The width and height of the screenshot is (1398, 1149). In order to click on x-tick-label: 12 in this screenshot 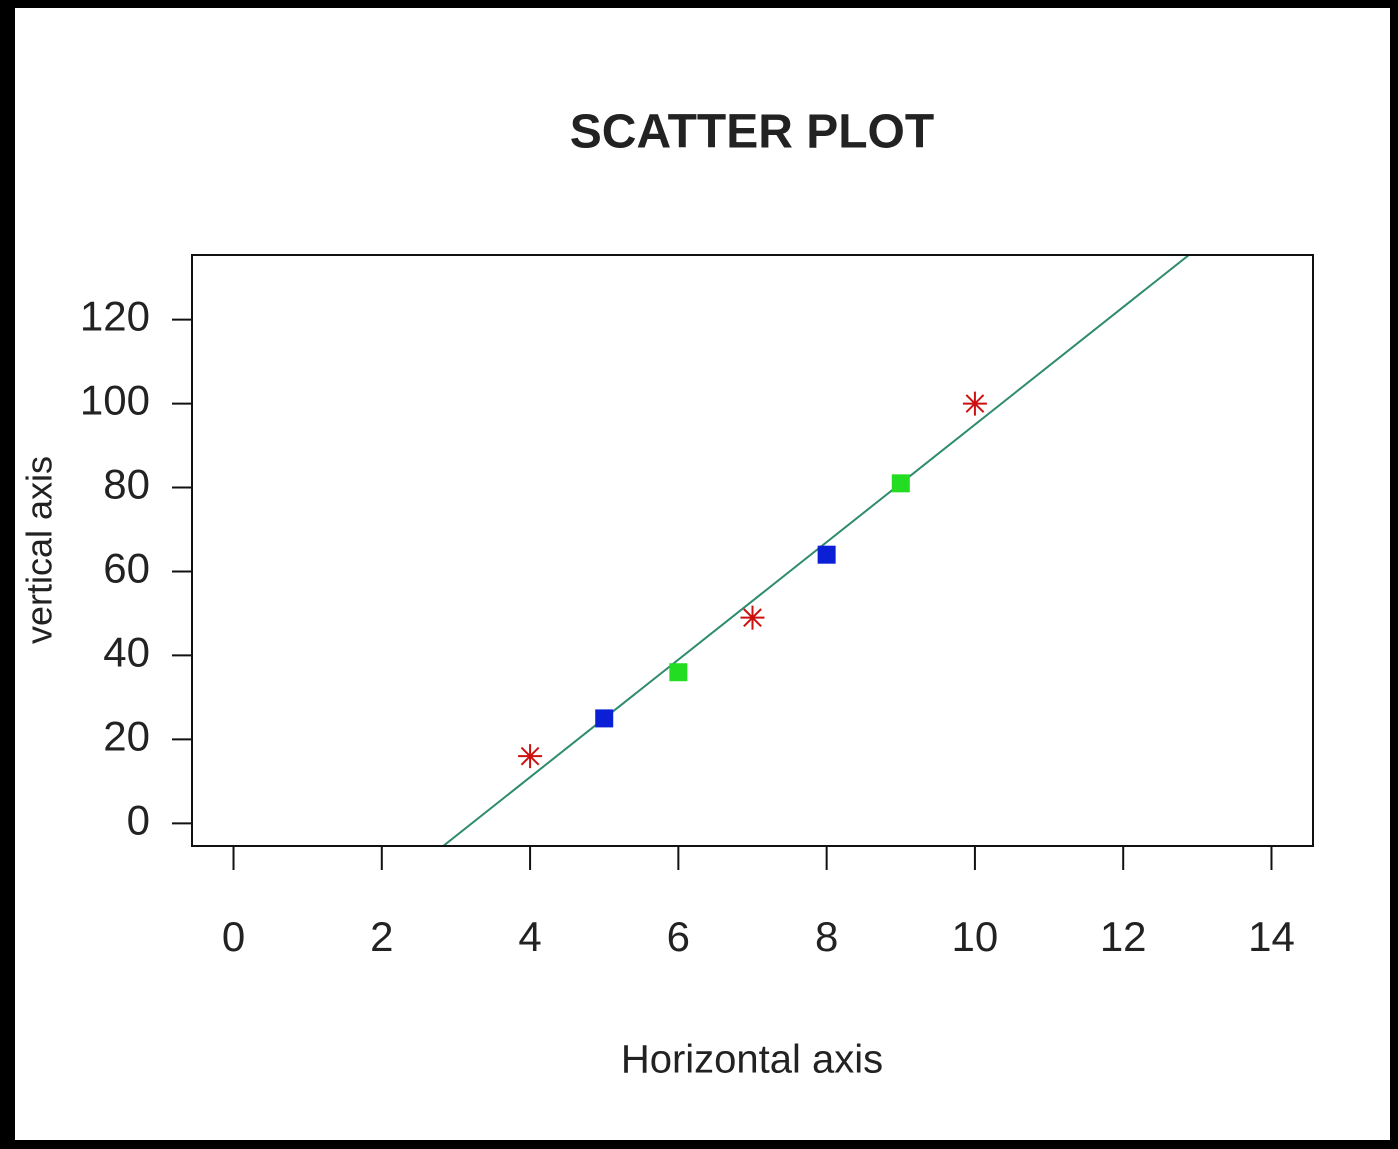, I will do `click(1123, 936)`.